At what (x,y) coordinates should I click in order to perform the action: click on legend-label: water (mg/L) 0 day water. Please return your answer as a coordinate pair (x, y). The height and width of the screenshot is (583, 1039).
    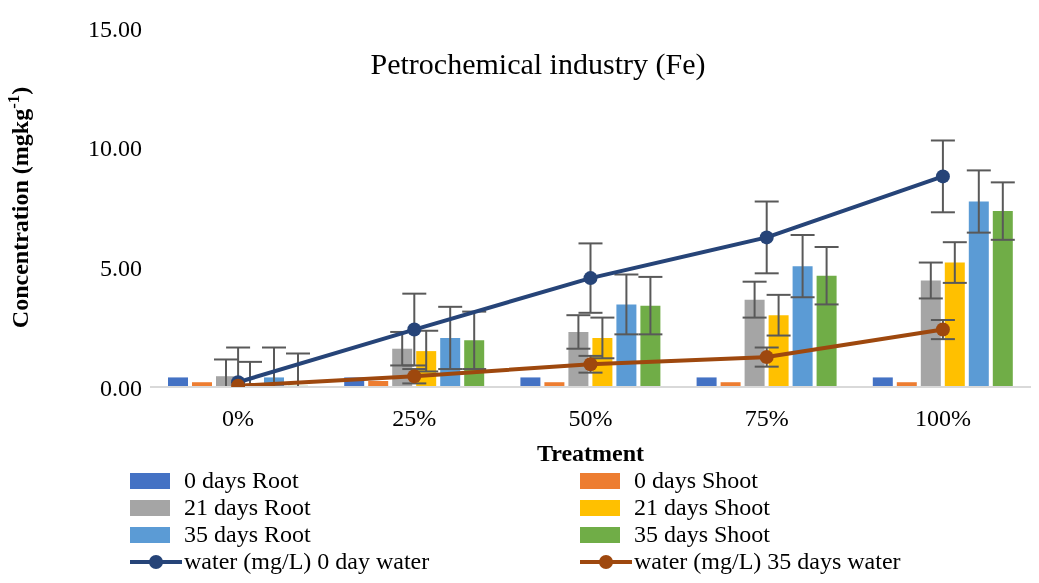
    Looking at the image, I should click on (307, 561).